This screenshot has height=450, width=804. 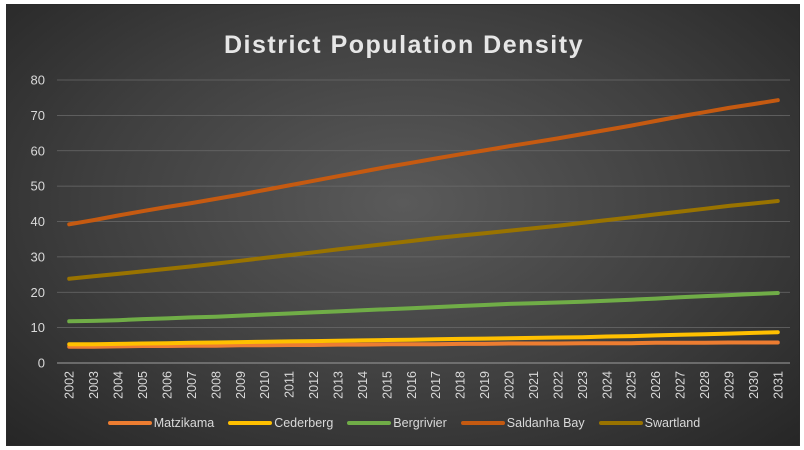 I want to click on legend-label: Saldanha Bay, so click(x=545, y=423).